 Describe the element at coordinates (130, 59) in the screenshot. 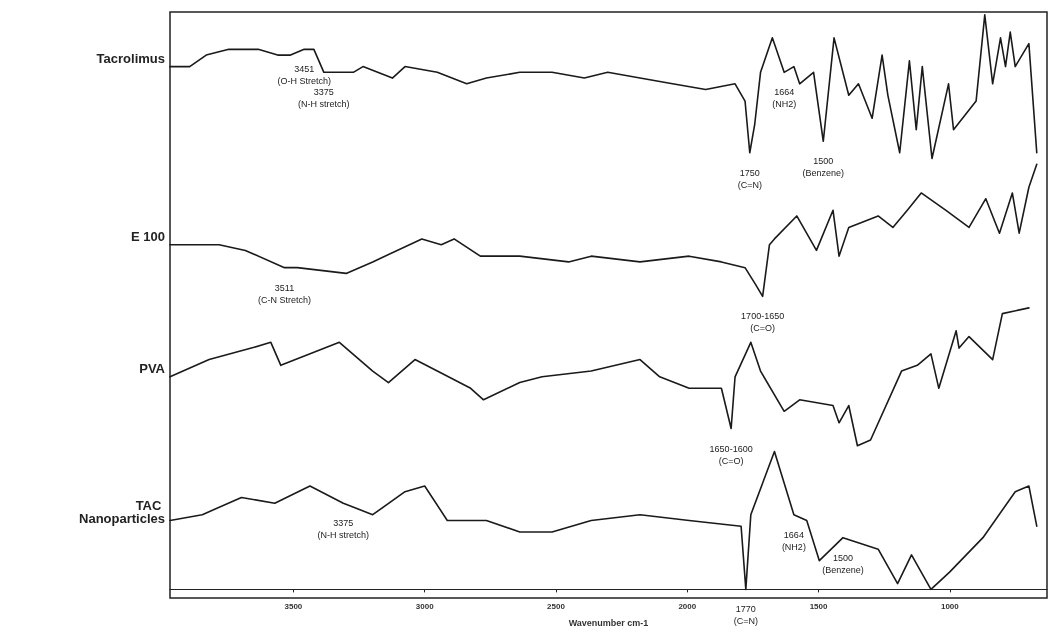

I see `series-label: Tacrolimus` at that location.